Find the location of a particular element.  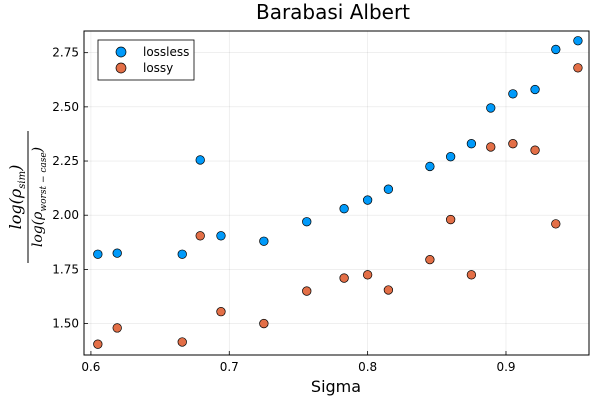

chart-title: Barabasi Albert is located at coordinates (333, 12).